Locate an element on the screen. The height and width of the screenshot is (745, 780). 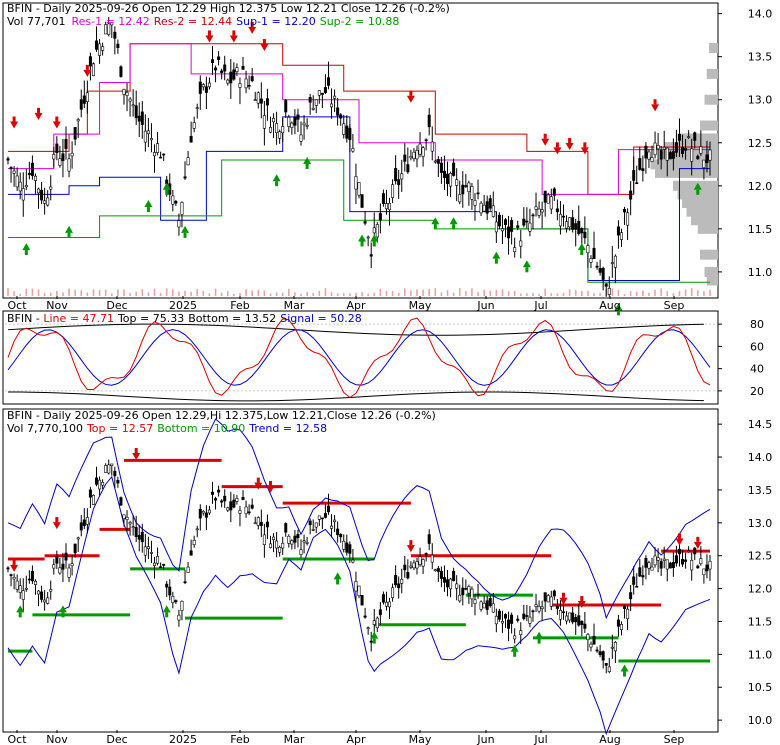
sup2-line is located at coordinates (359, 221).